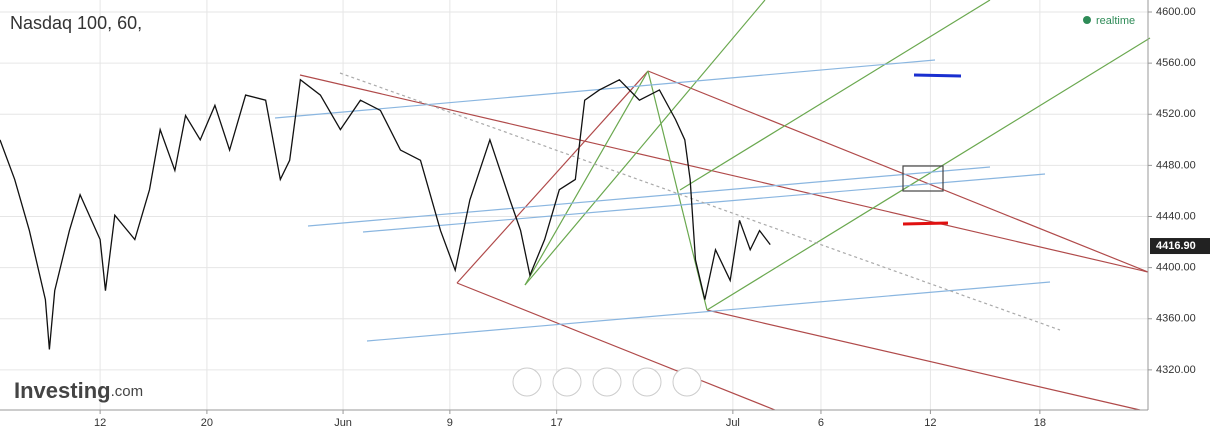  I want to click on box, so click(923, 178).